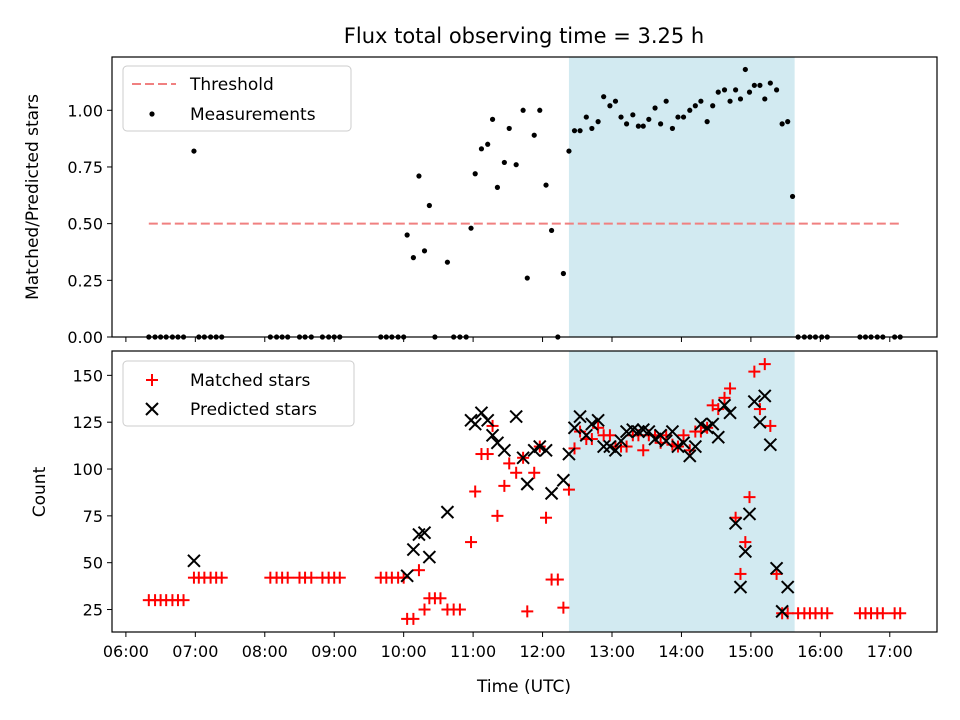  Describe the element at coordinates (820, 651) in the screenshot. I see `x-tick-label: 16:00` at that location.